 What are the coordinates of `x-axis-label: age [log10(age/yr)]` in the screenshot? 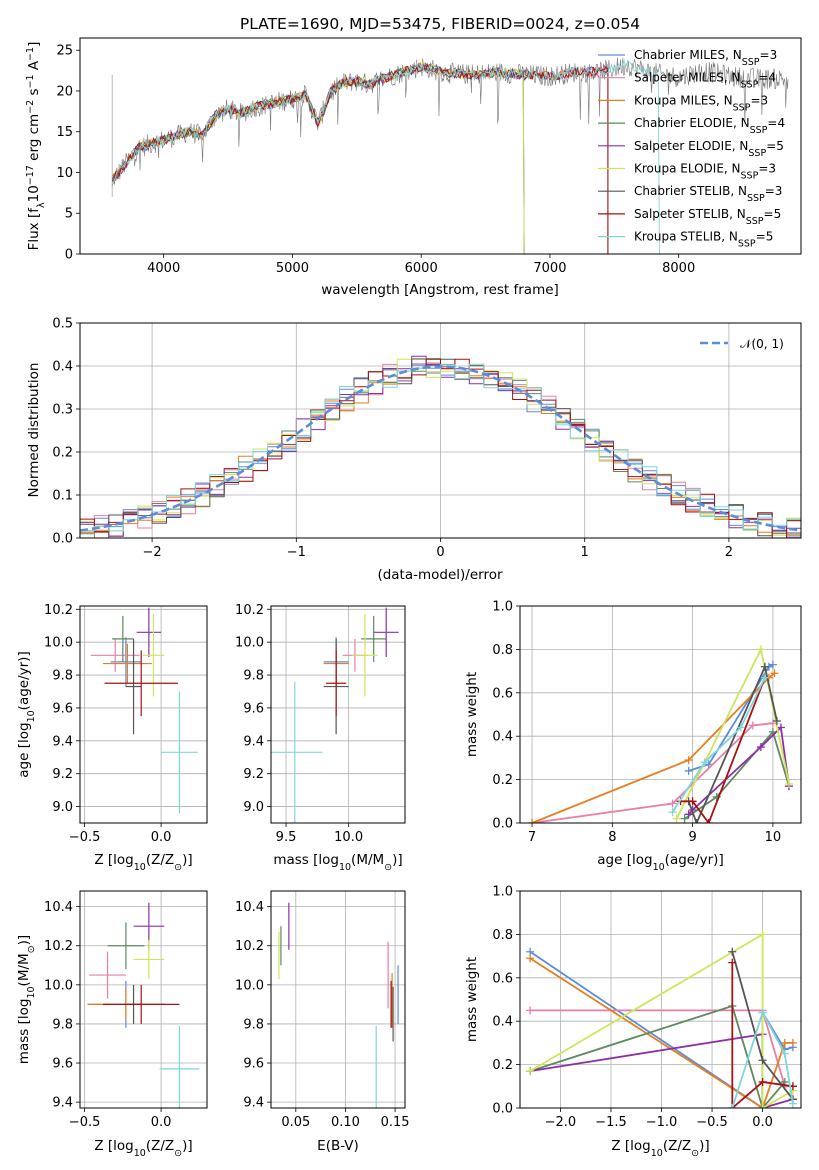 It's located at (660, 862).